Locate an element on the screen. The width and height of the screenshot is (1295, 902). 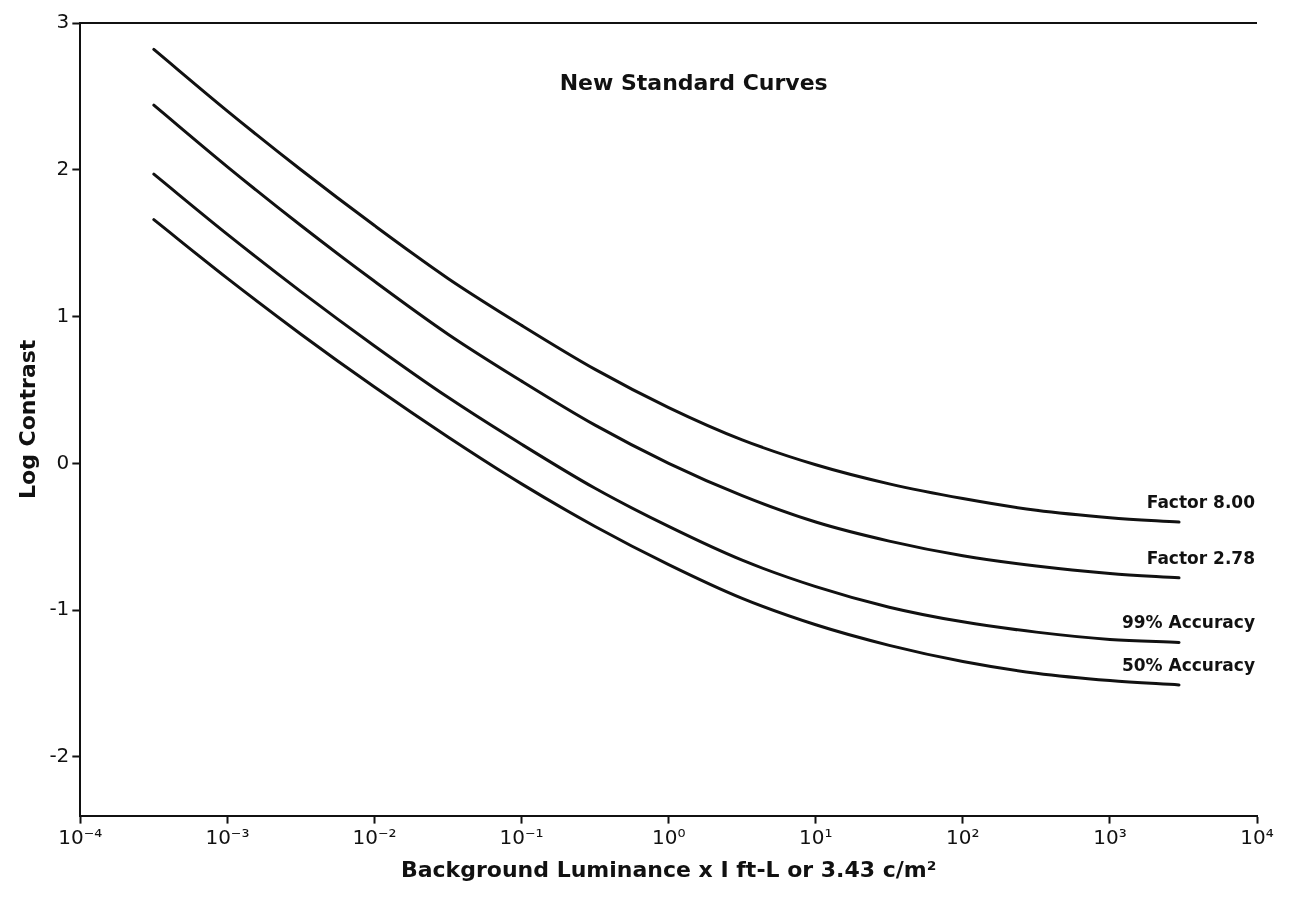
x-tick-label: 10² is located at coordinates (963, 836).